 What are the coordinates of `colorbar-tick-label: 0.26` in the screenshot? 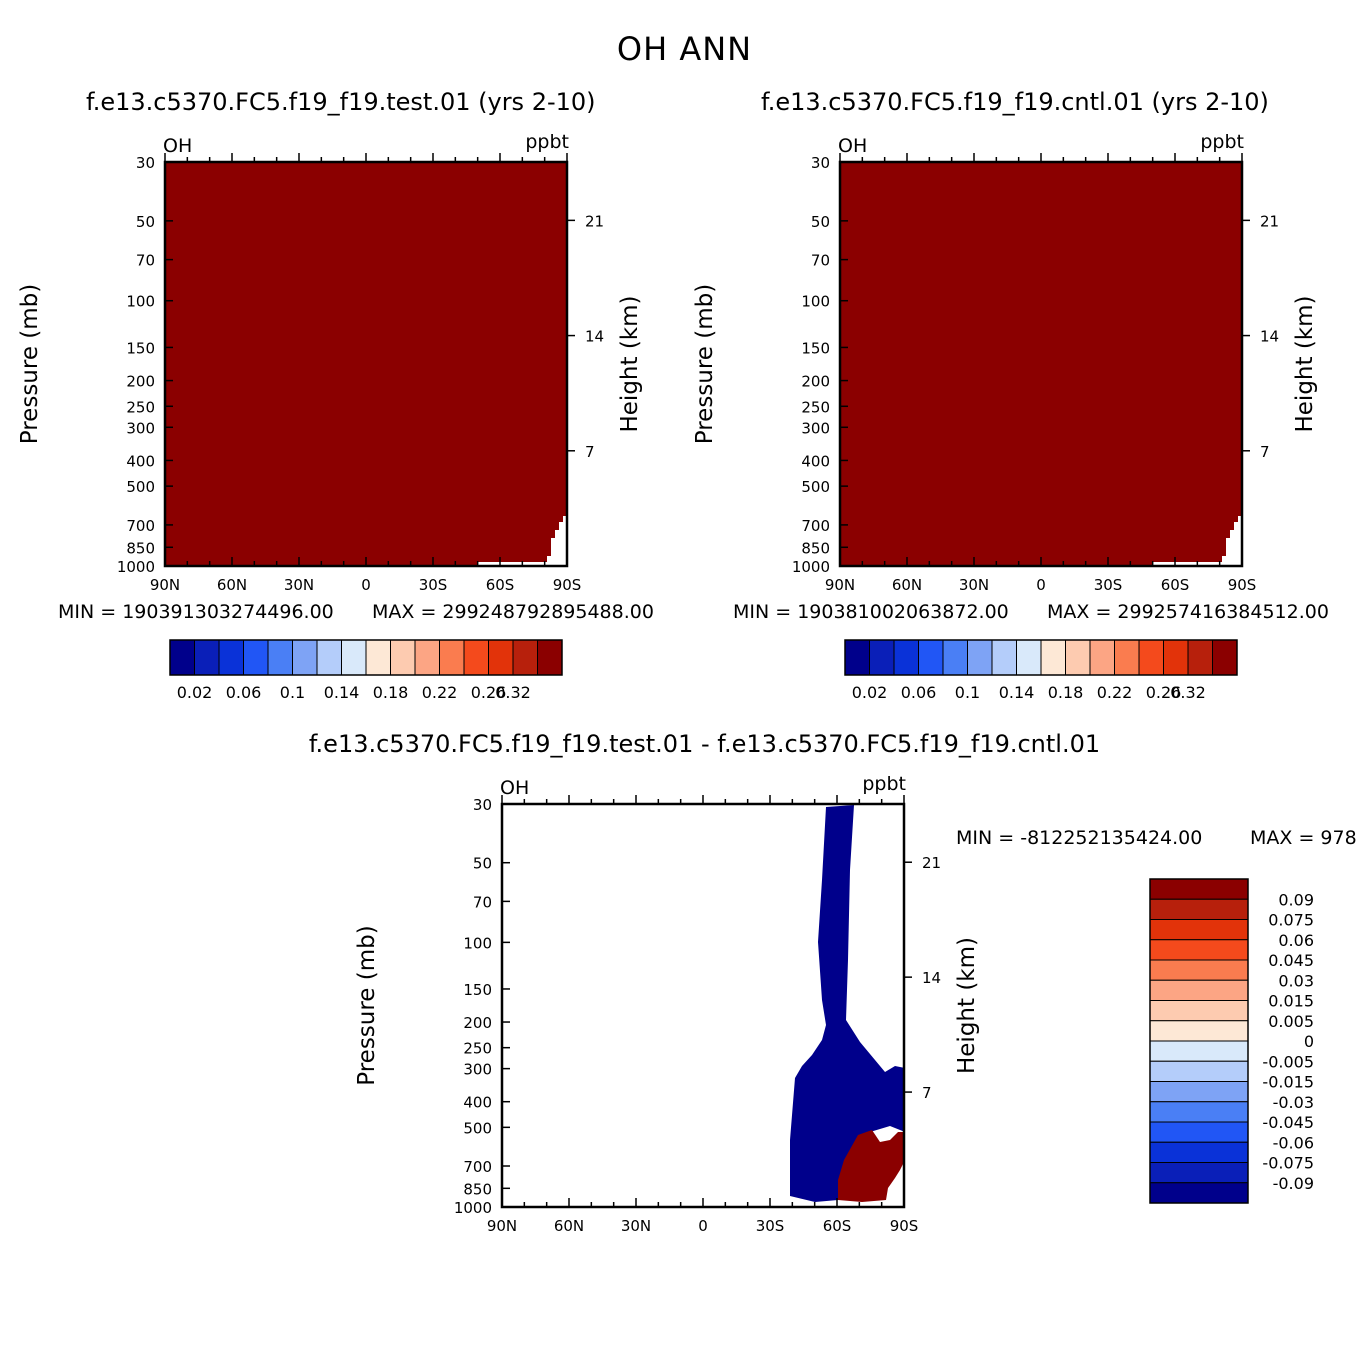 It's located at (489, 692).